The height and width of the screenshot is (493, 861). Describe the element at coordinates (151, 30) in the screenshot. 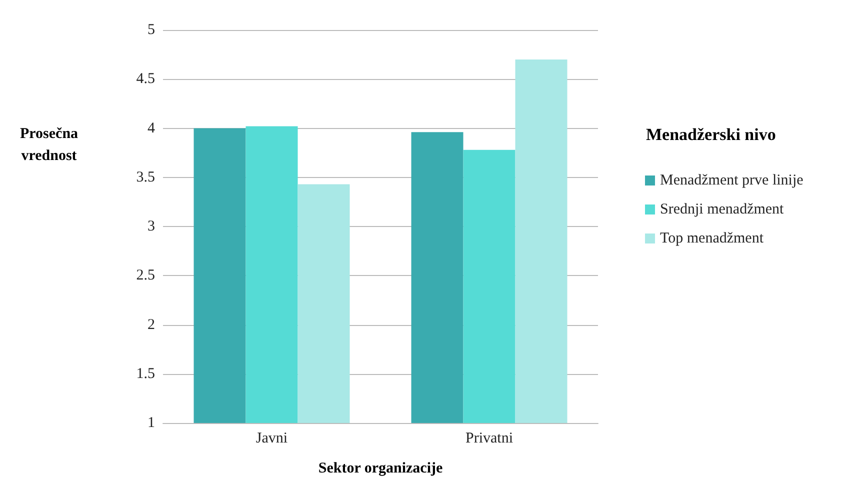

I see `y-tick-label: 5` at that location.